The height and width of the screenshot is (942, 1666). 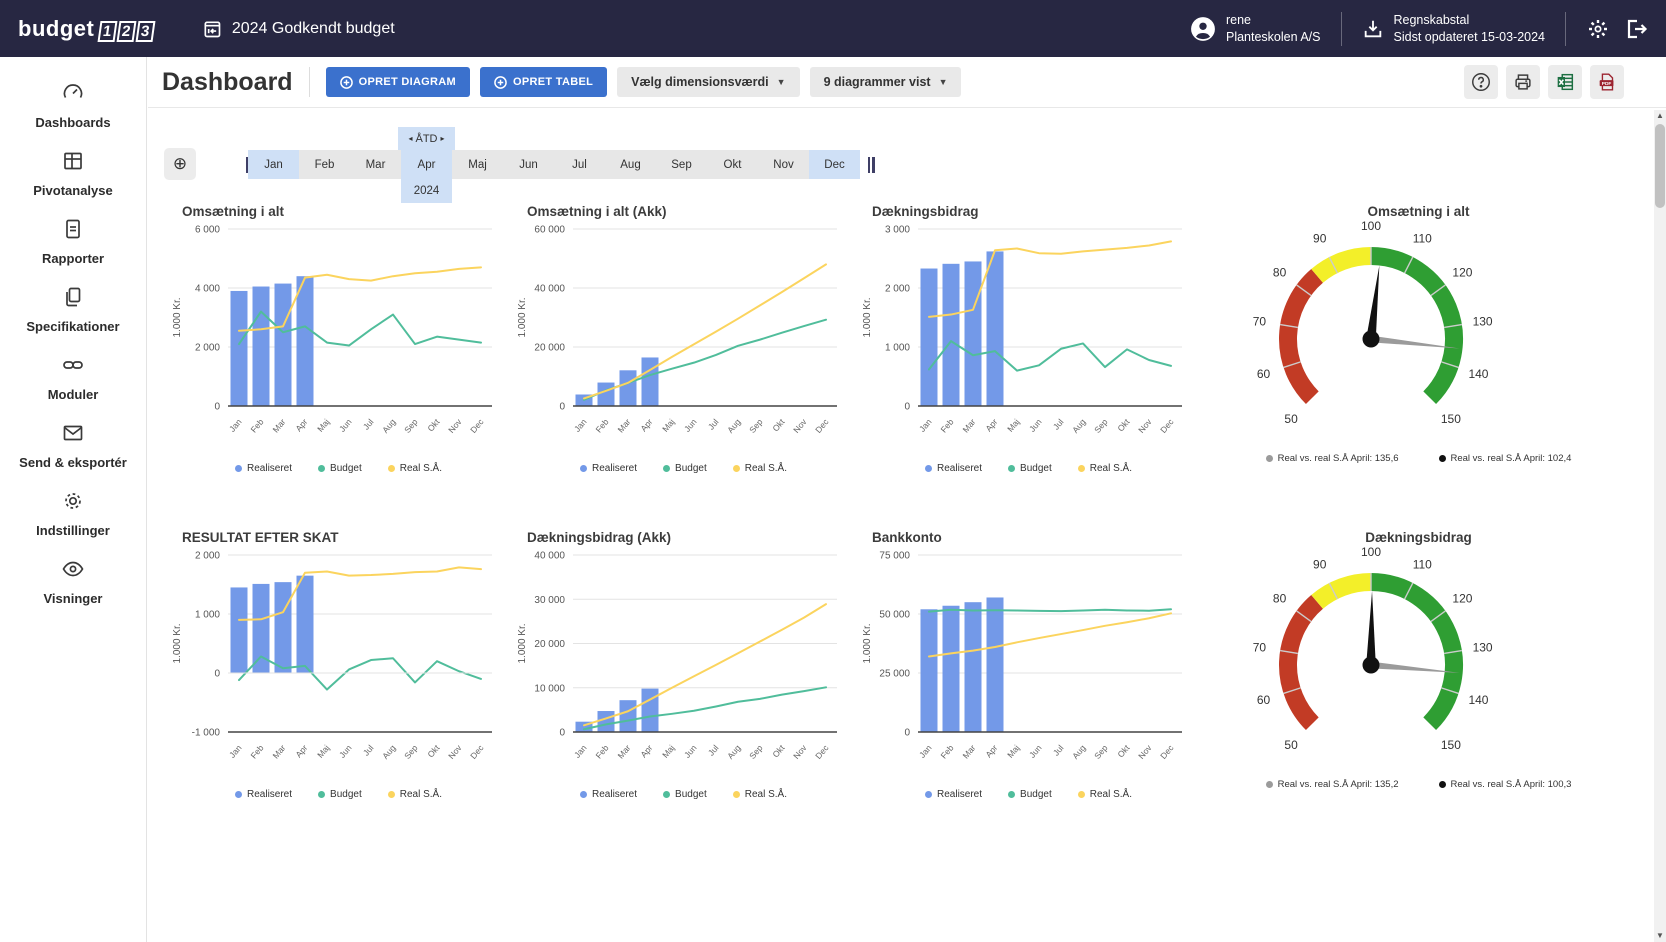 I want to click on legend-dot-icon, so click(x=322, y=794).